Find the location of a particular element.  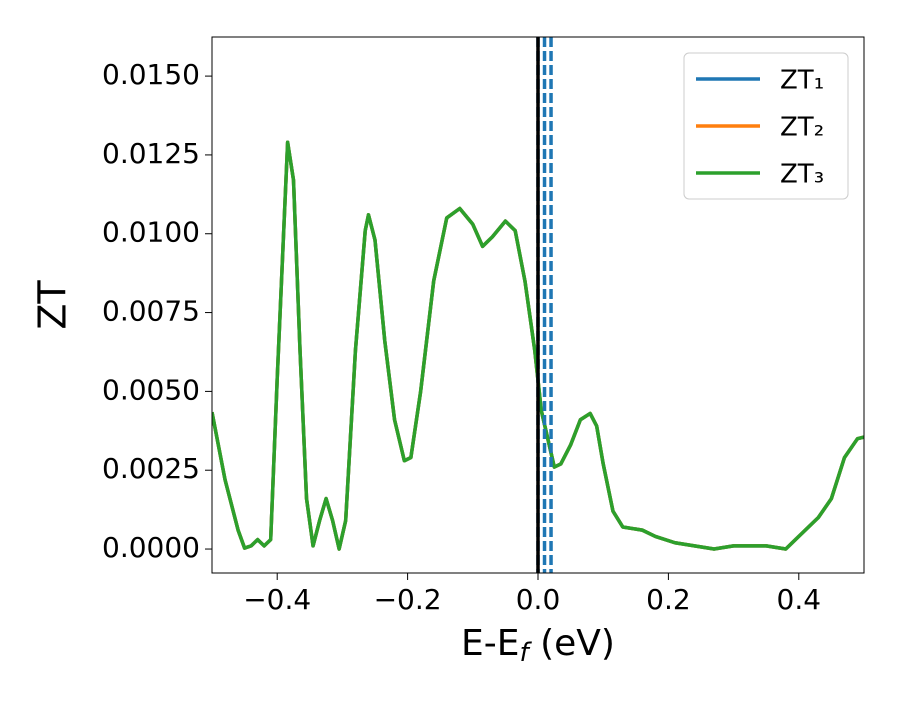

legend-label: ZT₁ is located at coordinates (802, 81).